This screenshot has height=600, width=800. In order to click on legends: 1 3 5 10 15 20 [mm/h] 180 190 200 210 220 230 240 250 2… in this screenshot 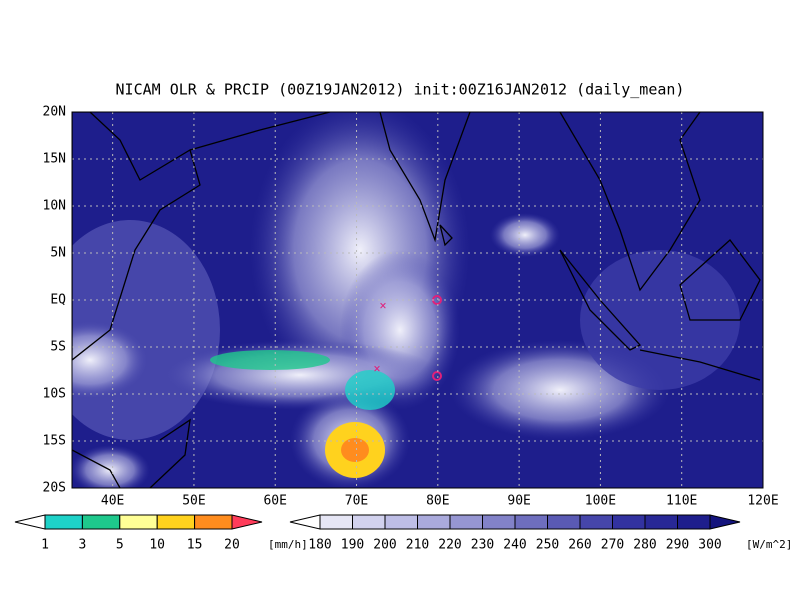, I will do `click(403, 533)`.